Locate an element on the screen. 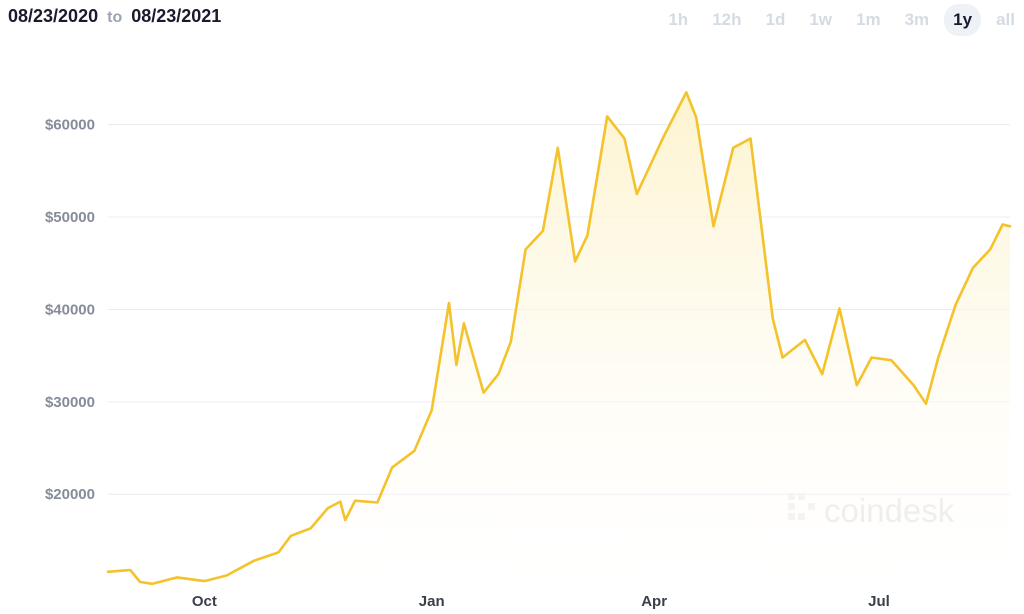 This screenshot has width=1024, height=614. x-tick-label: Apr is located at coordinates (654, 601).